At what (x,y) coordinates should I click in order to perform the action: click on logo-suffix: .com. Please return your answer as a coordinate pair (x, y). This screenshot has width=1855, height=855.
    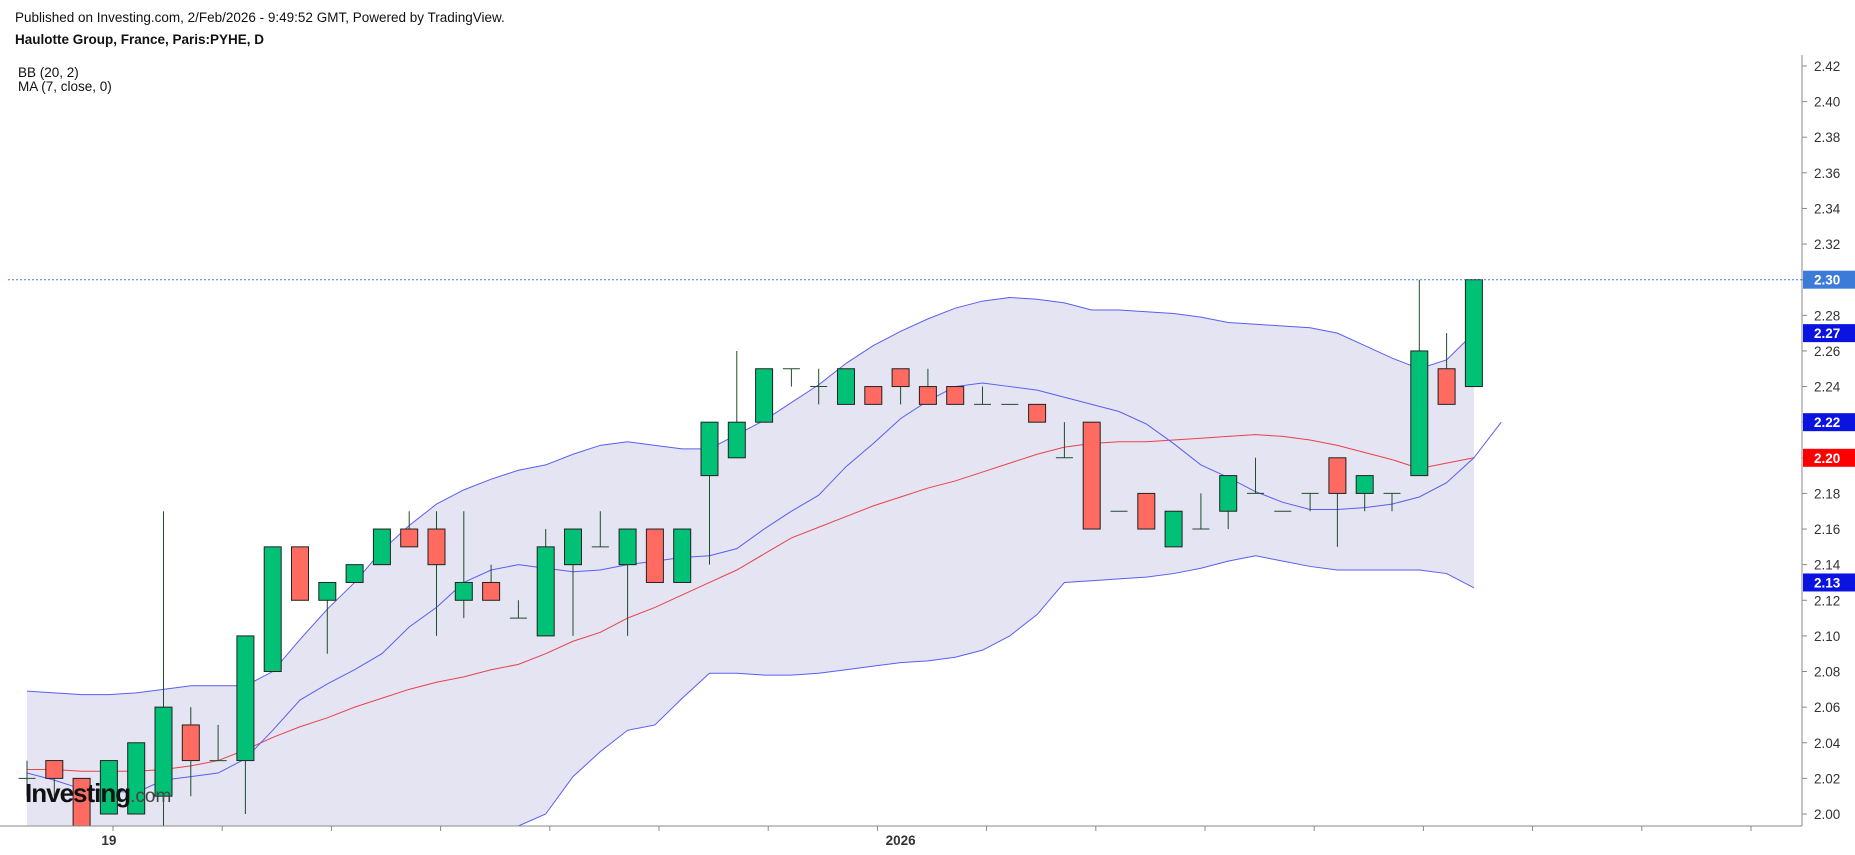
    Looking at the image, I should click on (151, 796).